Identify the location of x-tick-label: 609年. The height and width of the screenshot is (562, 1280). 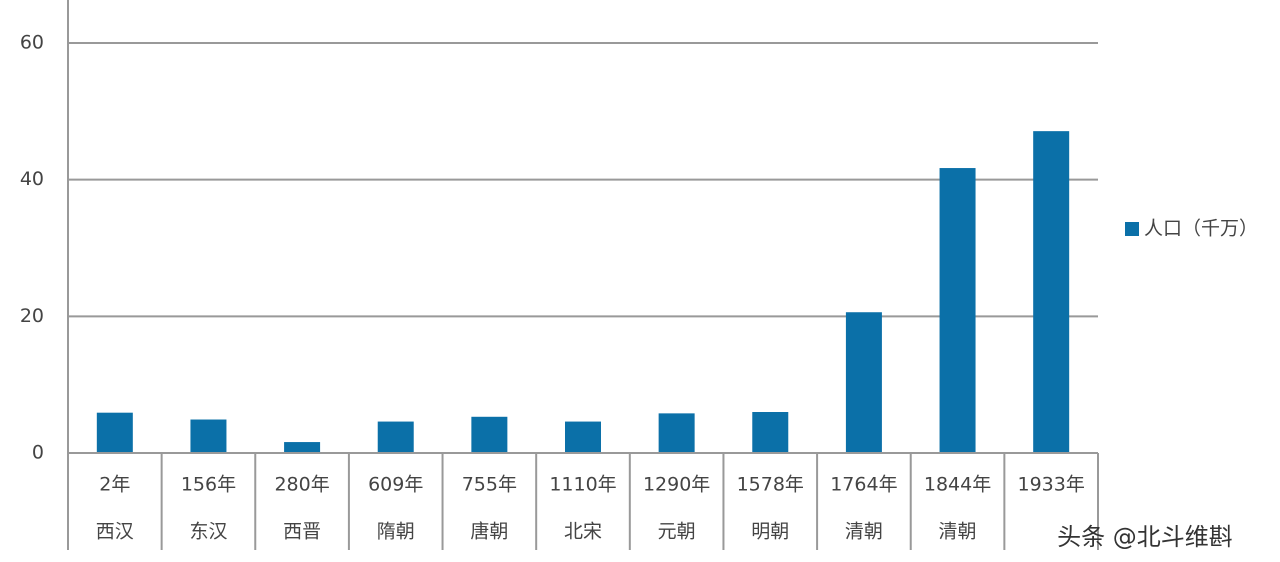
(395, 485).